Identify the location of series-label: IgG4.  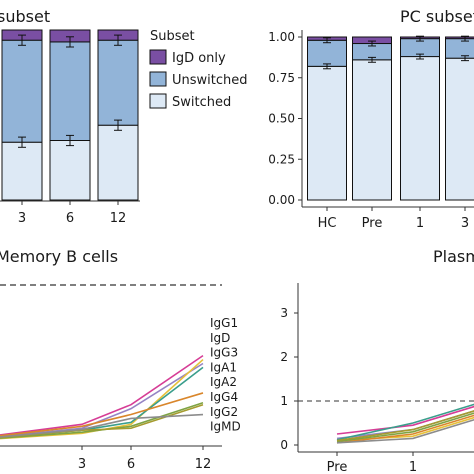
(224, 397).